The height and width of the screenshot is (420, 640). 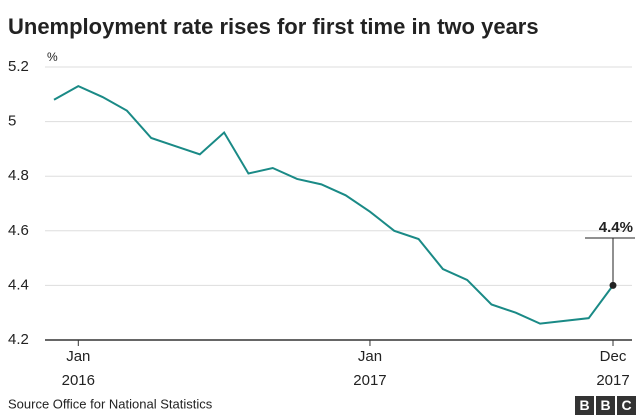 I want to click on y-tick-label: 4.8, so click(x=18, y=175).